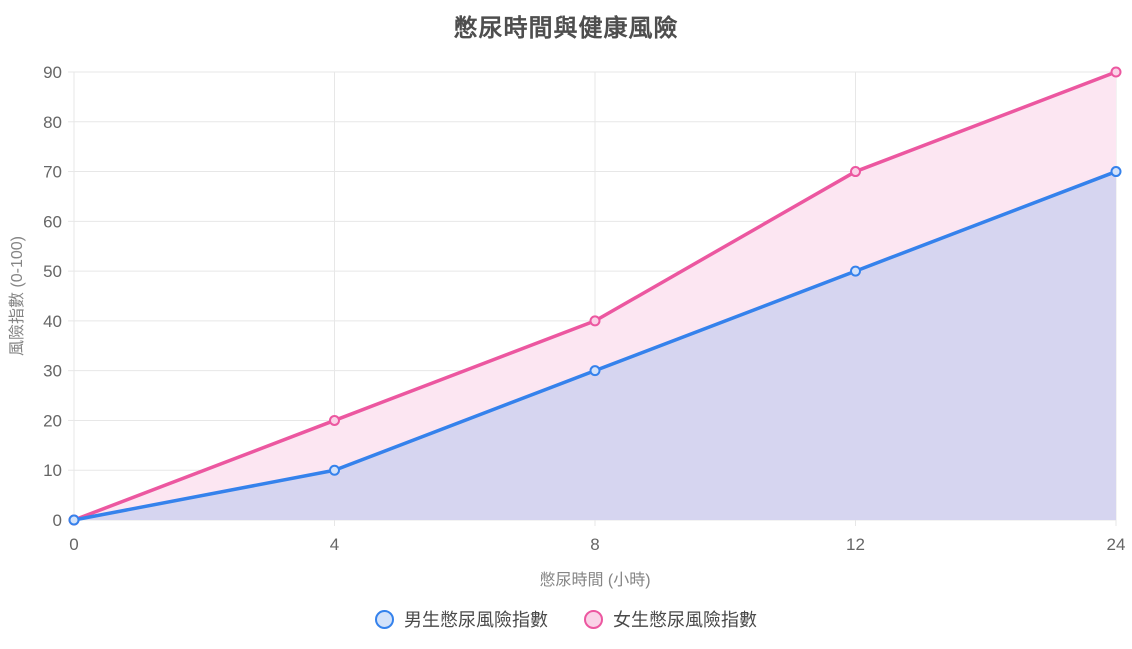 The height and width of the screenshot is (649, 1132). What do you see at coordinates (594, 544) in the screenshot?
I see `x-tick-label: 8` at bounding box center [594, 544].